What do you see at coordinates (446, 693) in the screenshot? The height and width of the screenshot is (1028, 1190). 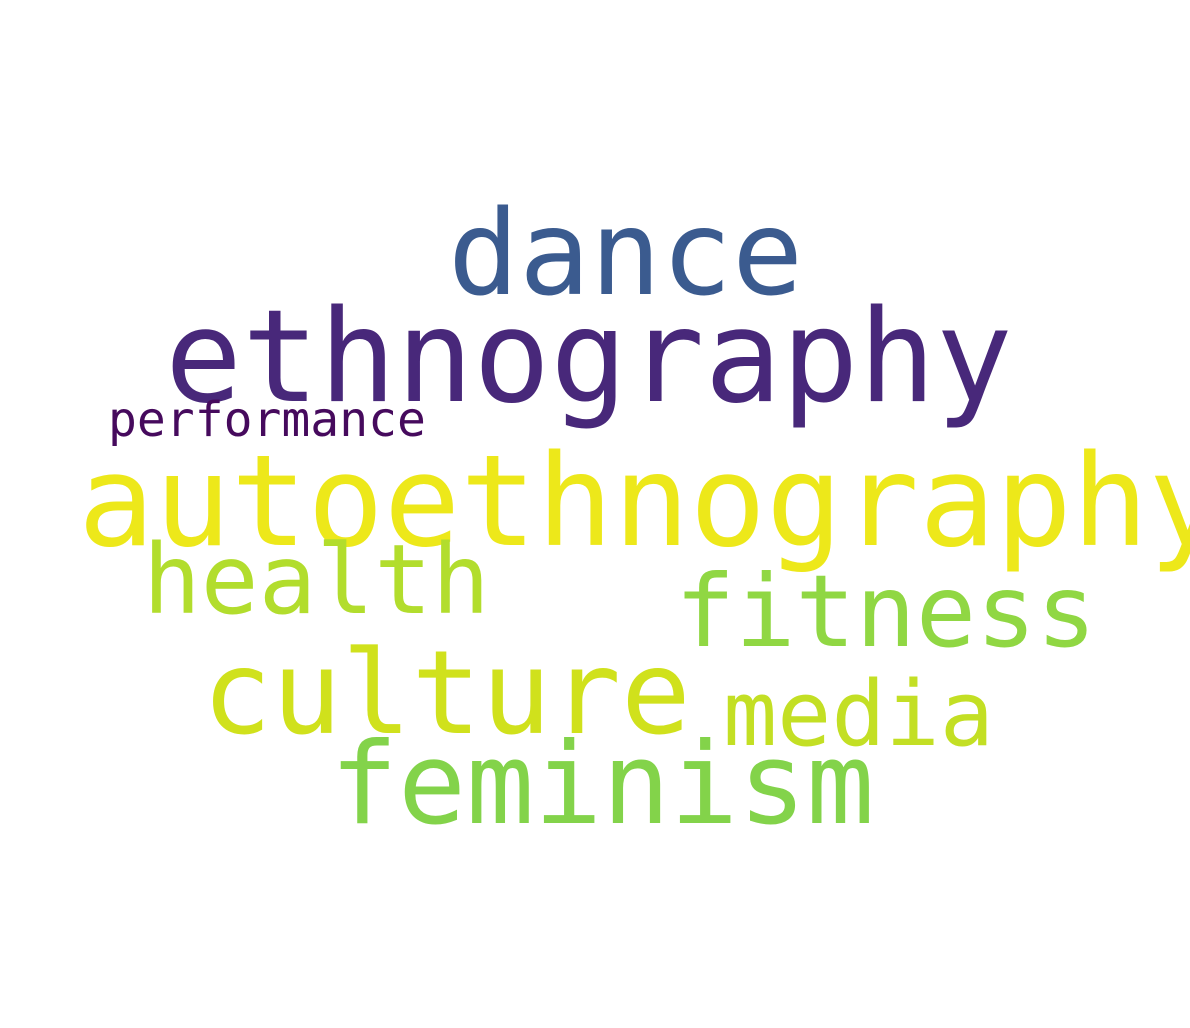 I see `word-culture: culture` at bounding box center [446, 693].